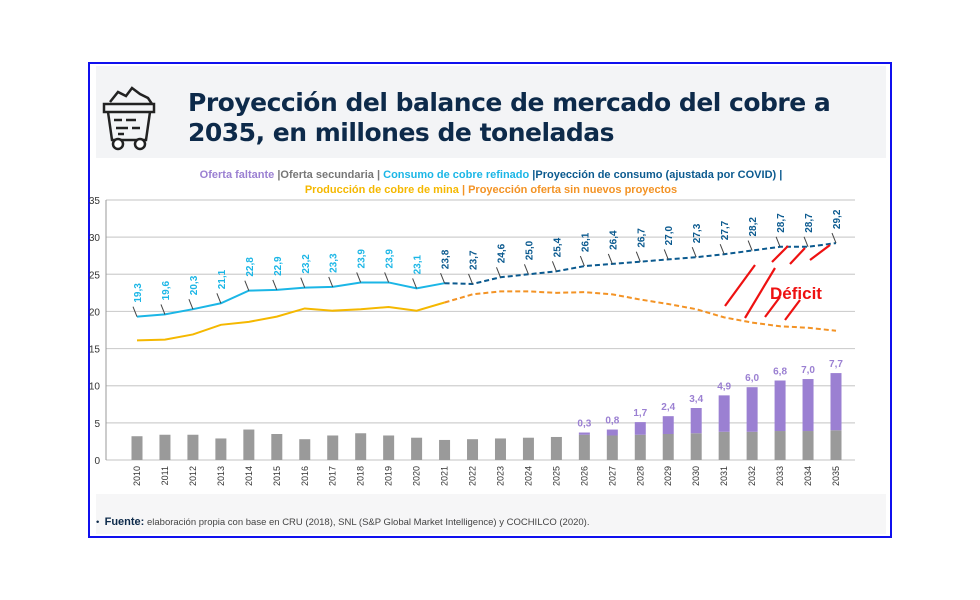 The width and height of the screenshot is (980, 600). What do you see at coordinates (528, 476) in the screenshot?
I see `x-tick-label: 2024` at bounding box center [528, 476].